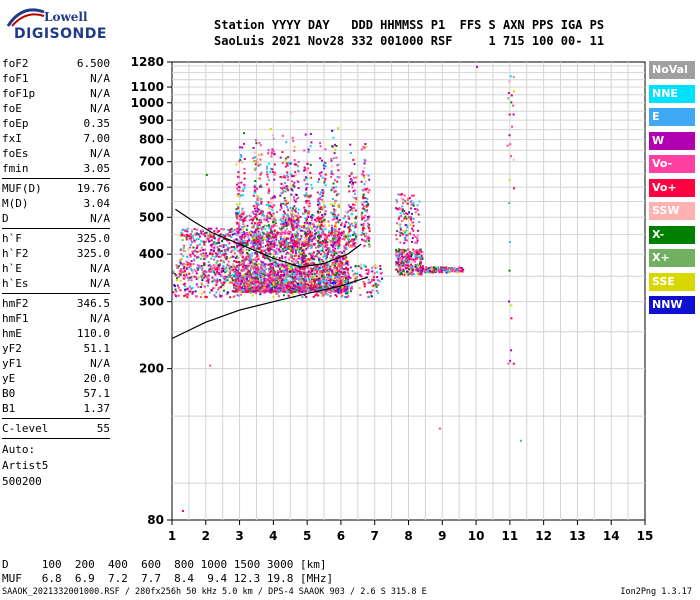  I want to click on x-tick-label: 9, so click(442, 536).